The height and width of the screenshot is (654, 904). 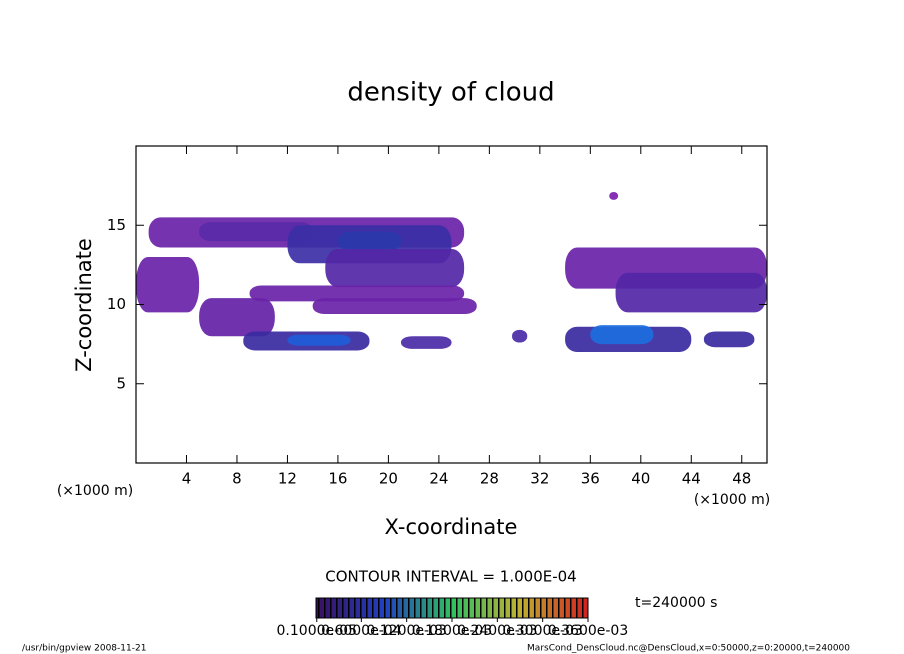 What do you see at coordinates (116, 304) in the screenshot?
I see `y-tick-label: 10` at bounding box center [116, 304].